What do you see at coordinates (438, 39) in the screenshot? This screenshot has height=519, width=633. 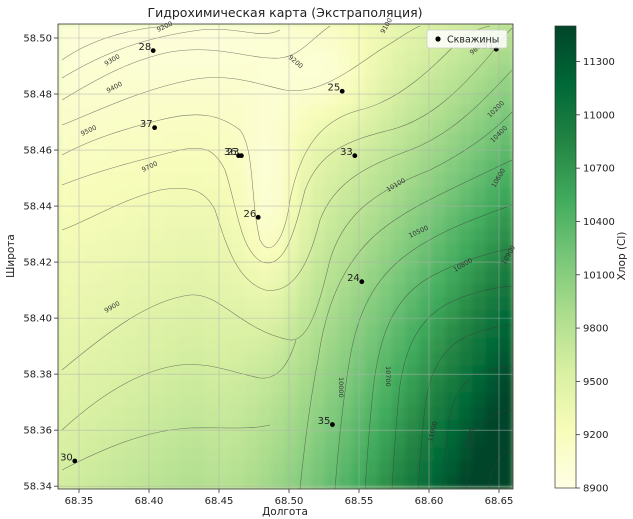 I see `legend-marker` at bounding box center [438, 39].